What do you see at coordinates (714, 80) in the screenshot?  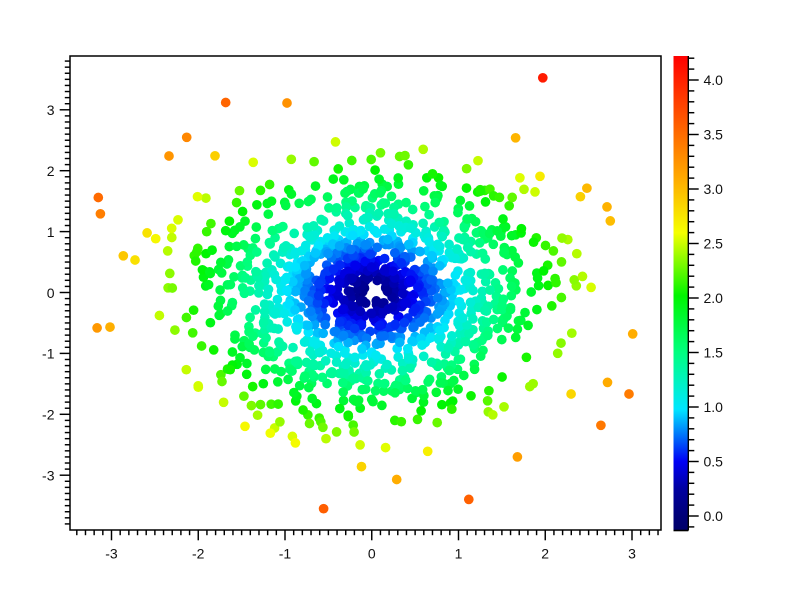 I see `svg-text: 4.0` at bounding box center [714, 80].